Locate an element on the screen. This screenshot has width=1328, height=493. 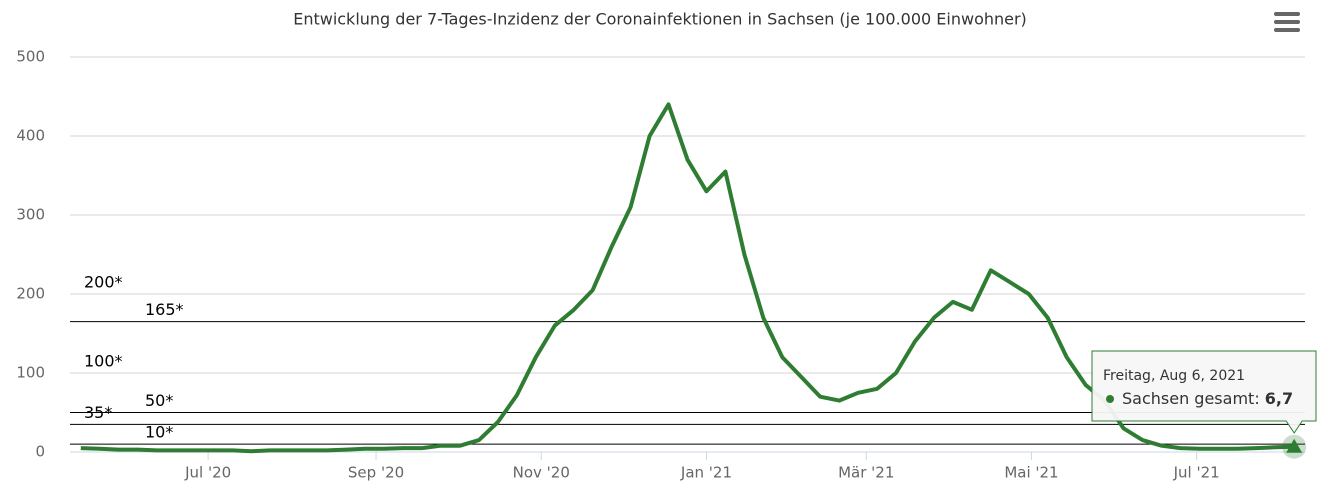
tooltip-row: Sachsen gesamt: 6,7 is located at coordinates (1207, 398).